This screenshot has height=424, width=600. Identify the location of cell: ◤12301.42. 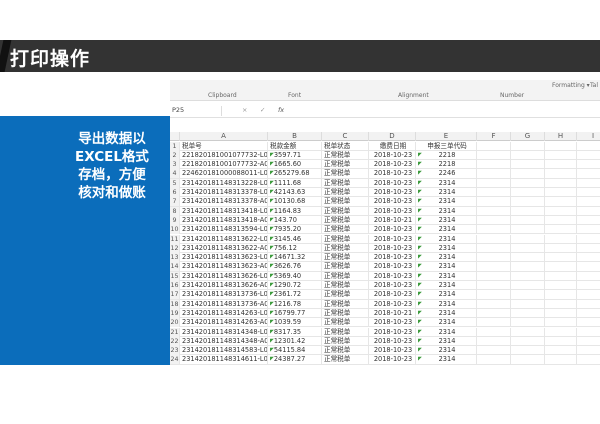
(295, 341).